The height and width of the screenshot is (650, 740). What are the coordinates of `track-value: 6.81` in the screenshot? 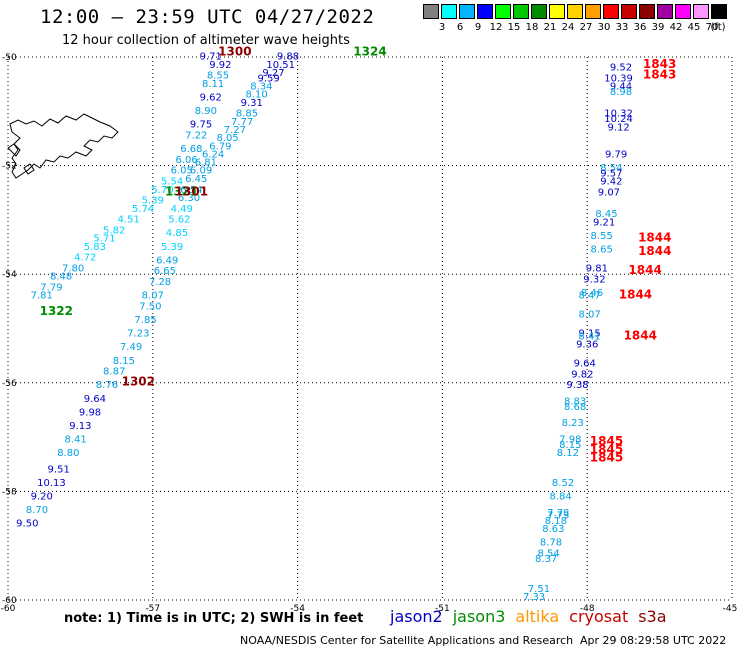 It's located at (206, 163).